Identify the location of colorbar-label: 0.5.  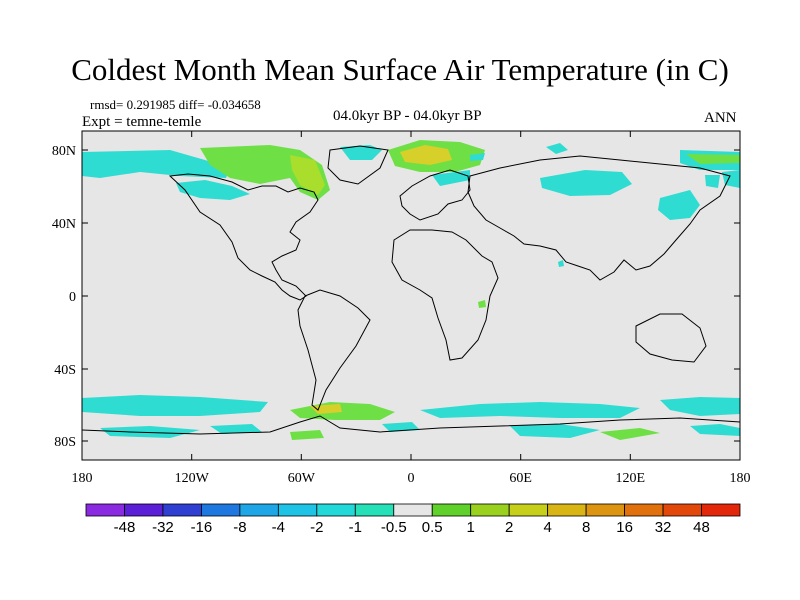
(432, 527).